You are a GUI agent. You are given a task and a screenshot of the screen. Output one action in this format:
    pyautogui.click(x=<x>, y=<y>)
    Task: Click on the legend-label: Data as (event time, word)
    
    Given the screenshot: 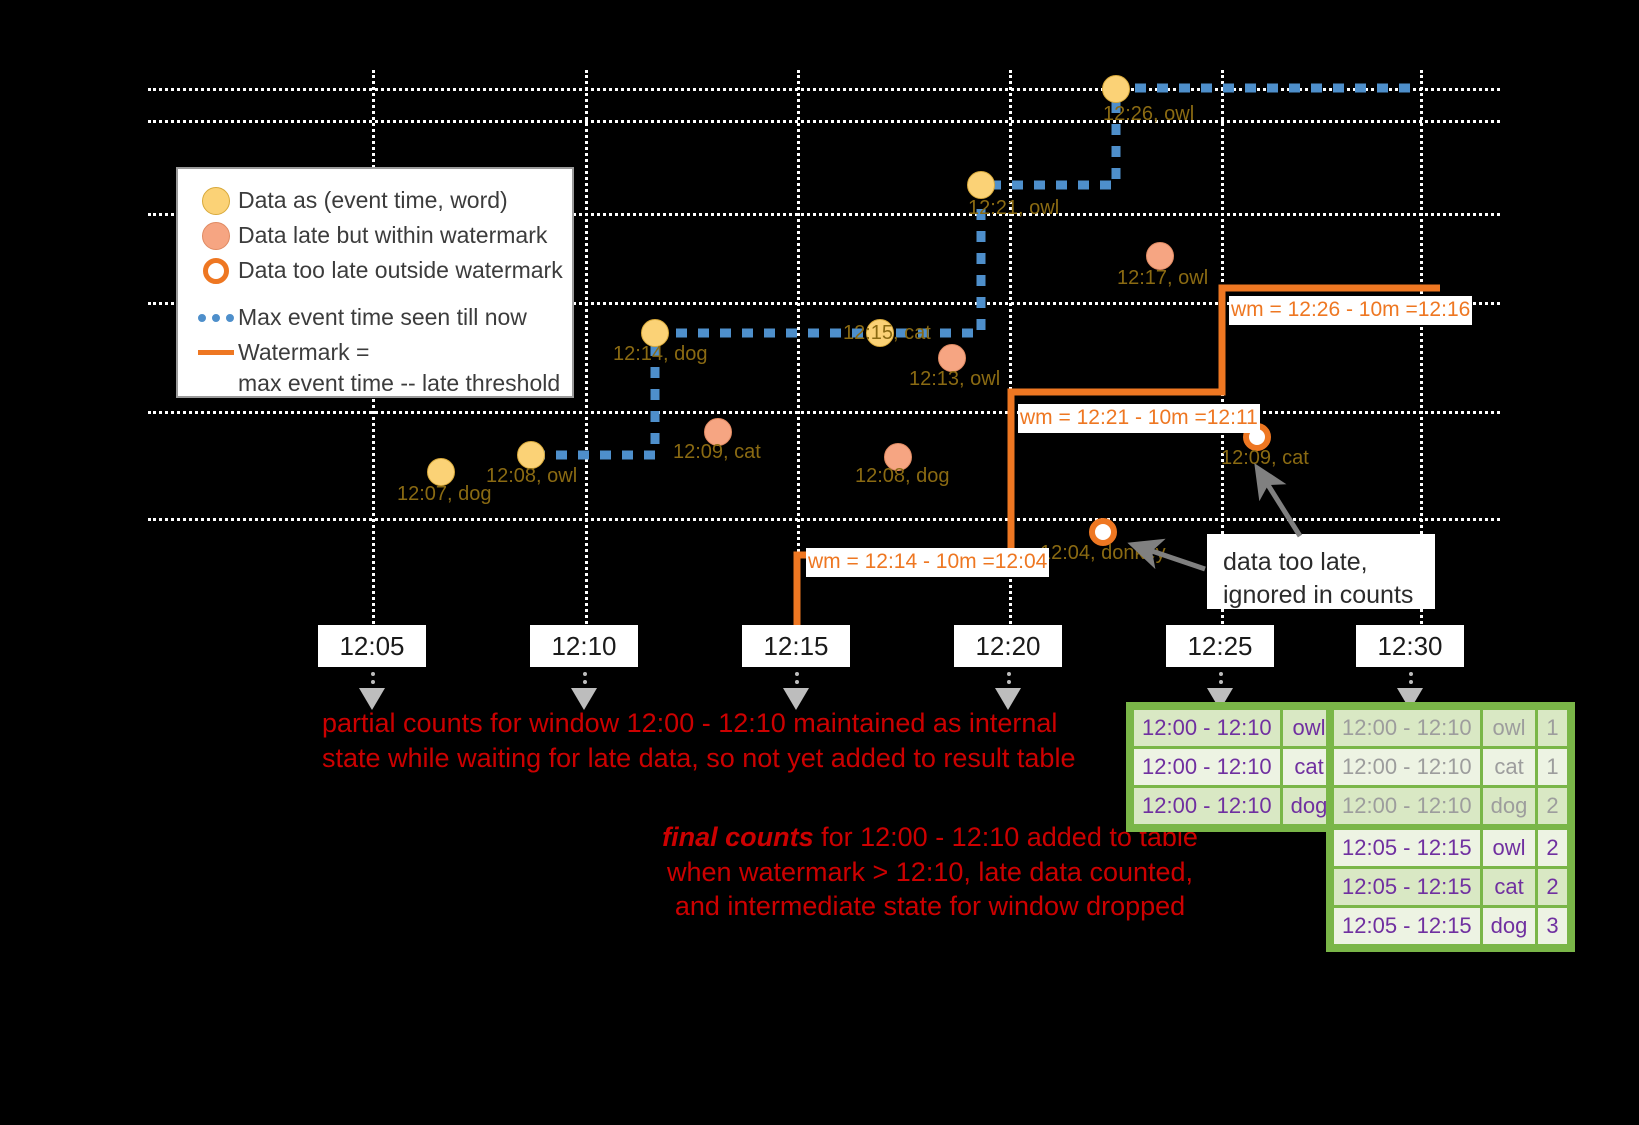 What is the action you would take?
    pyautogui.click(x=373, y=200)
    